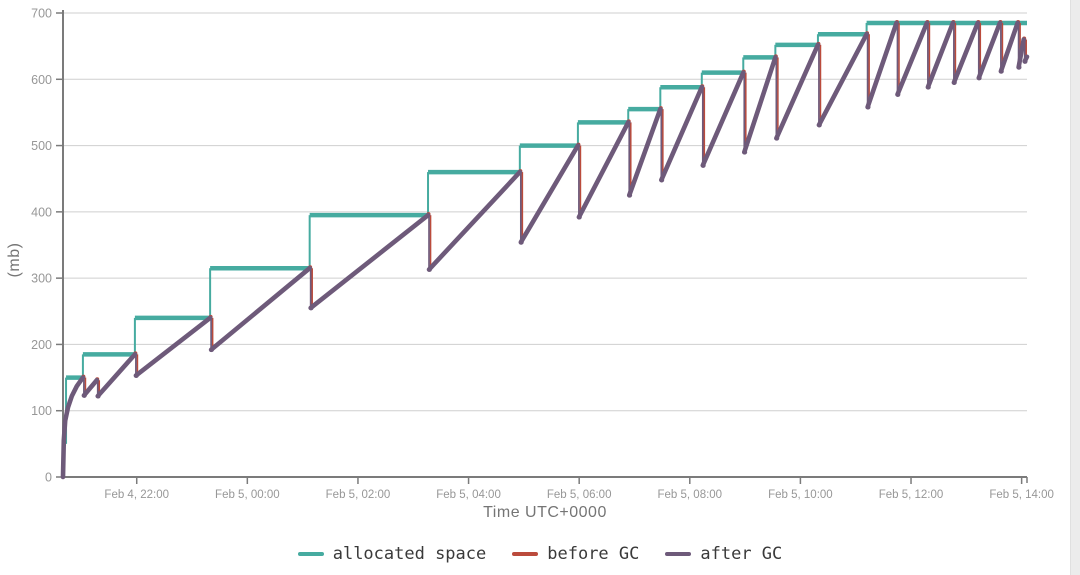 The width and height of the screenshot is (1080, 575). I want to click on x-axis-title: Time UTC+0000, so click(545, 512).